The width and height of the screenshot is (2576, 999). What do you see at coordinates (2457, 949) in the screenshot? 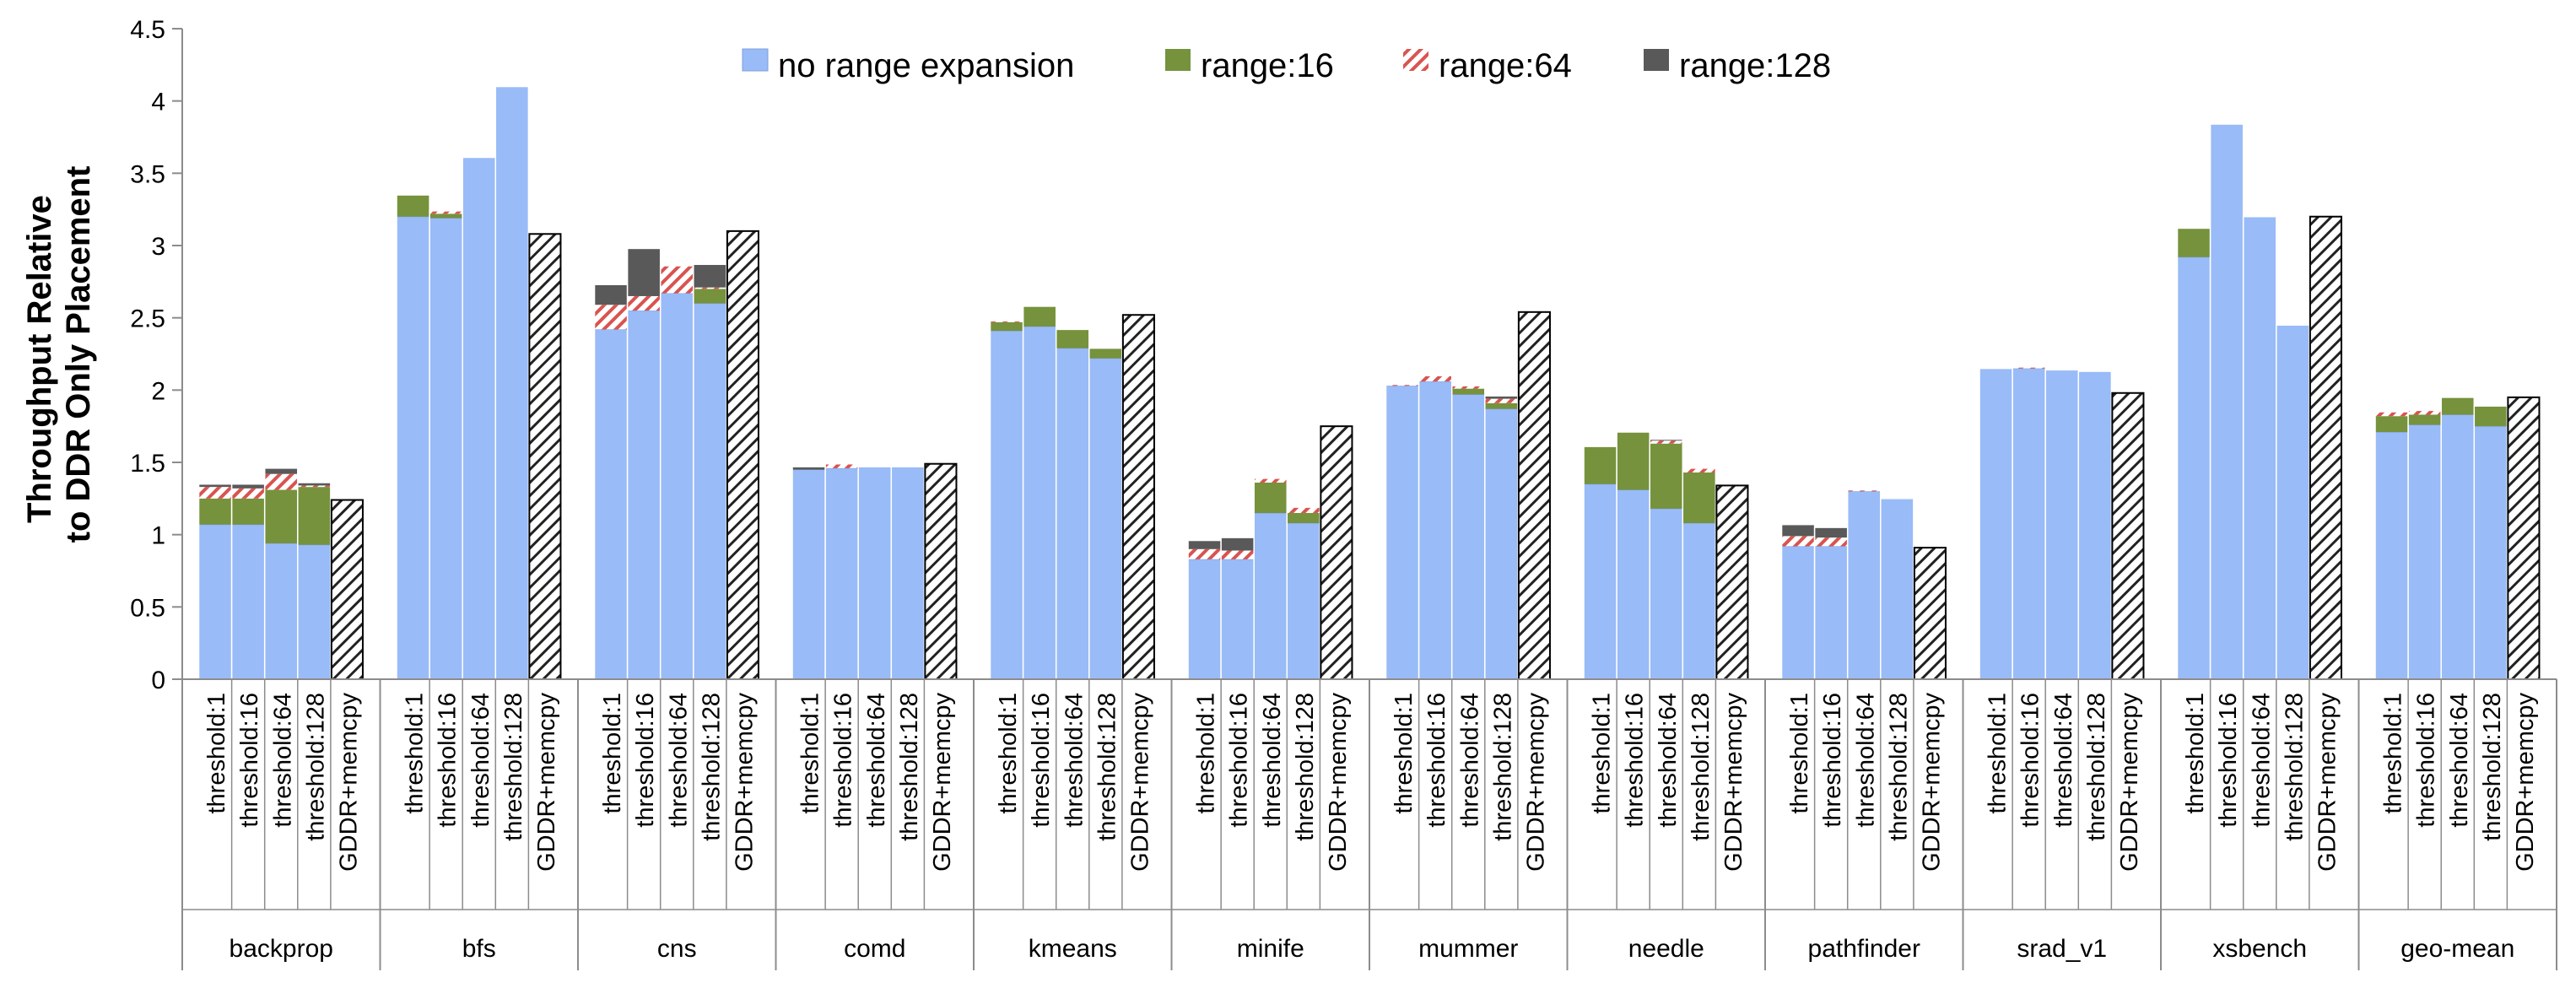
I see `x-group-label: geo-mean` at bounding box center [2457, 949].